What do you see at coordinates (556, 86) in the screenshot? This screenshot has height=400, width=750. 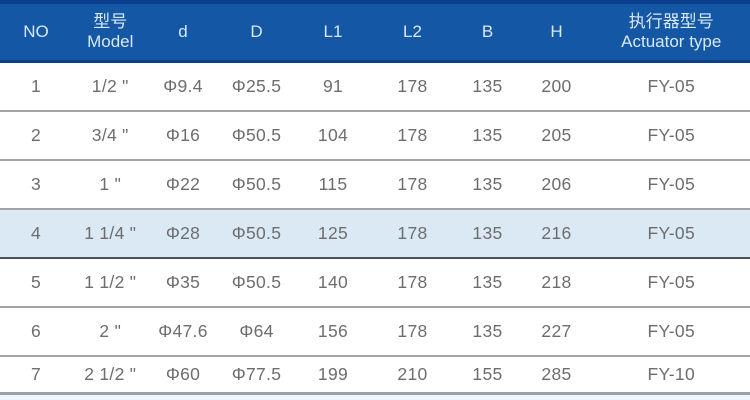 I see `cell-H: 200` at bounding box center [556, 86].